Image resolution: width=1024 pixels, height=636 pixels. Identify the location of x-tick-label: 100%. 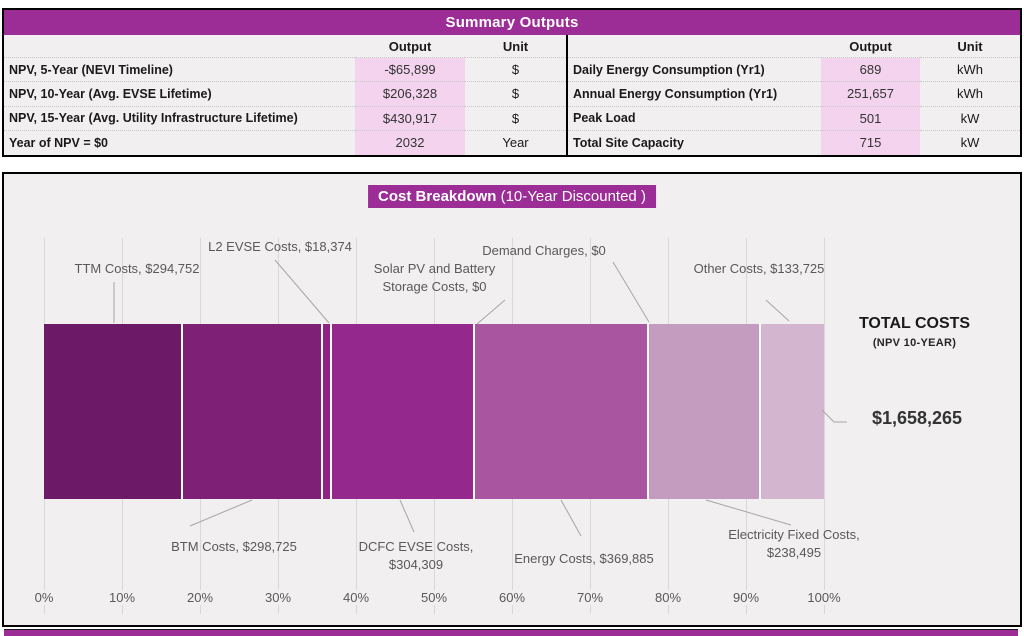
(824, 597).